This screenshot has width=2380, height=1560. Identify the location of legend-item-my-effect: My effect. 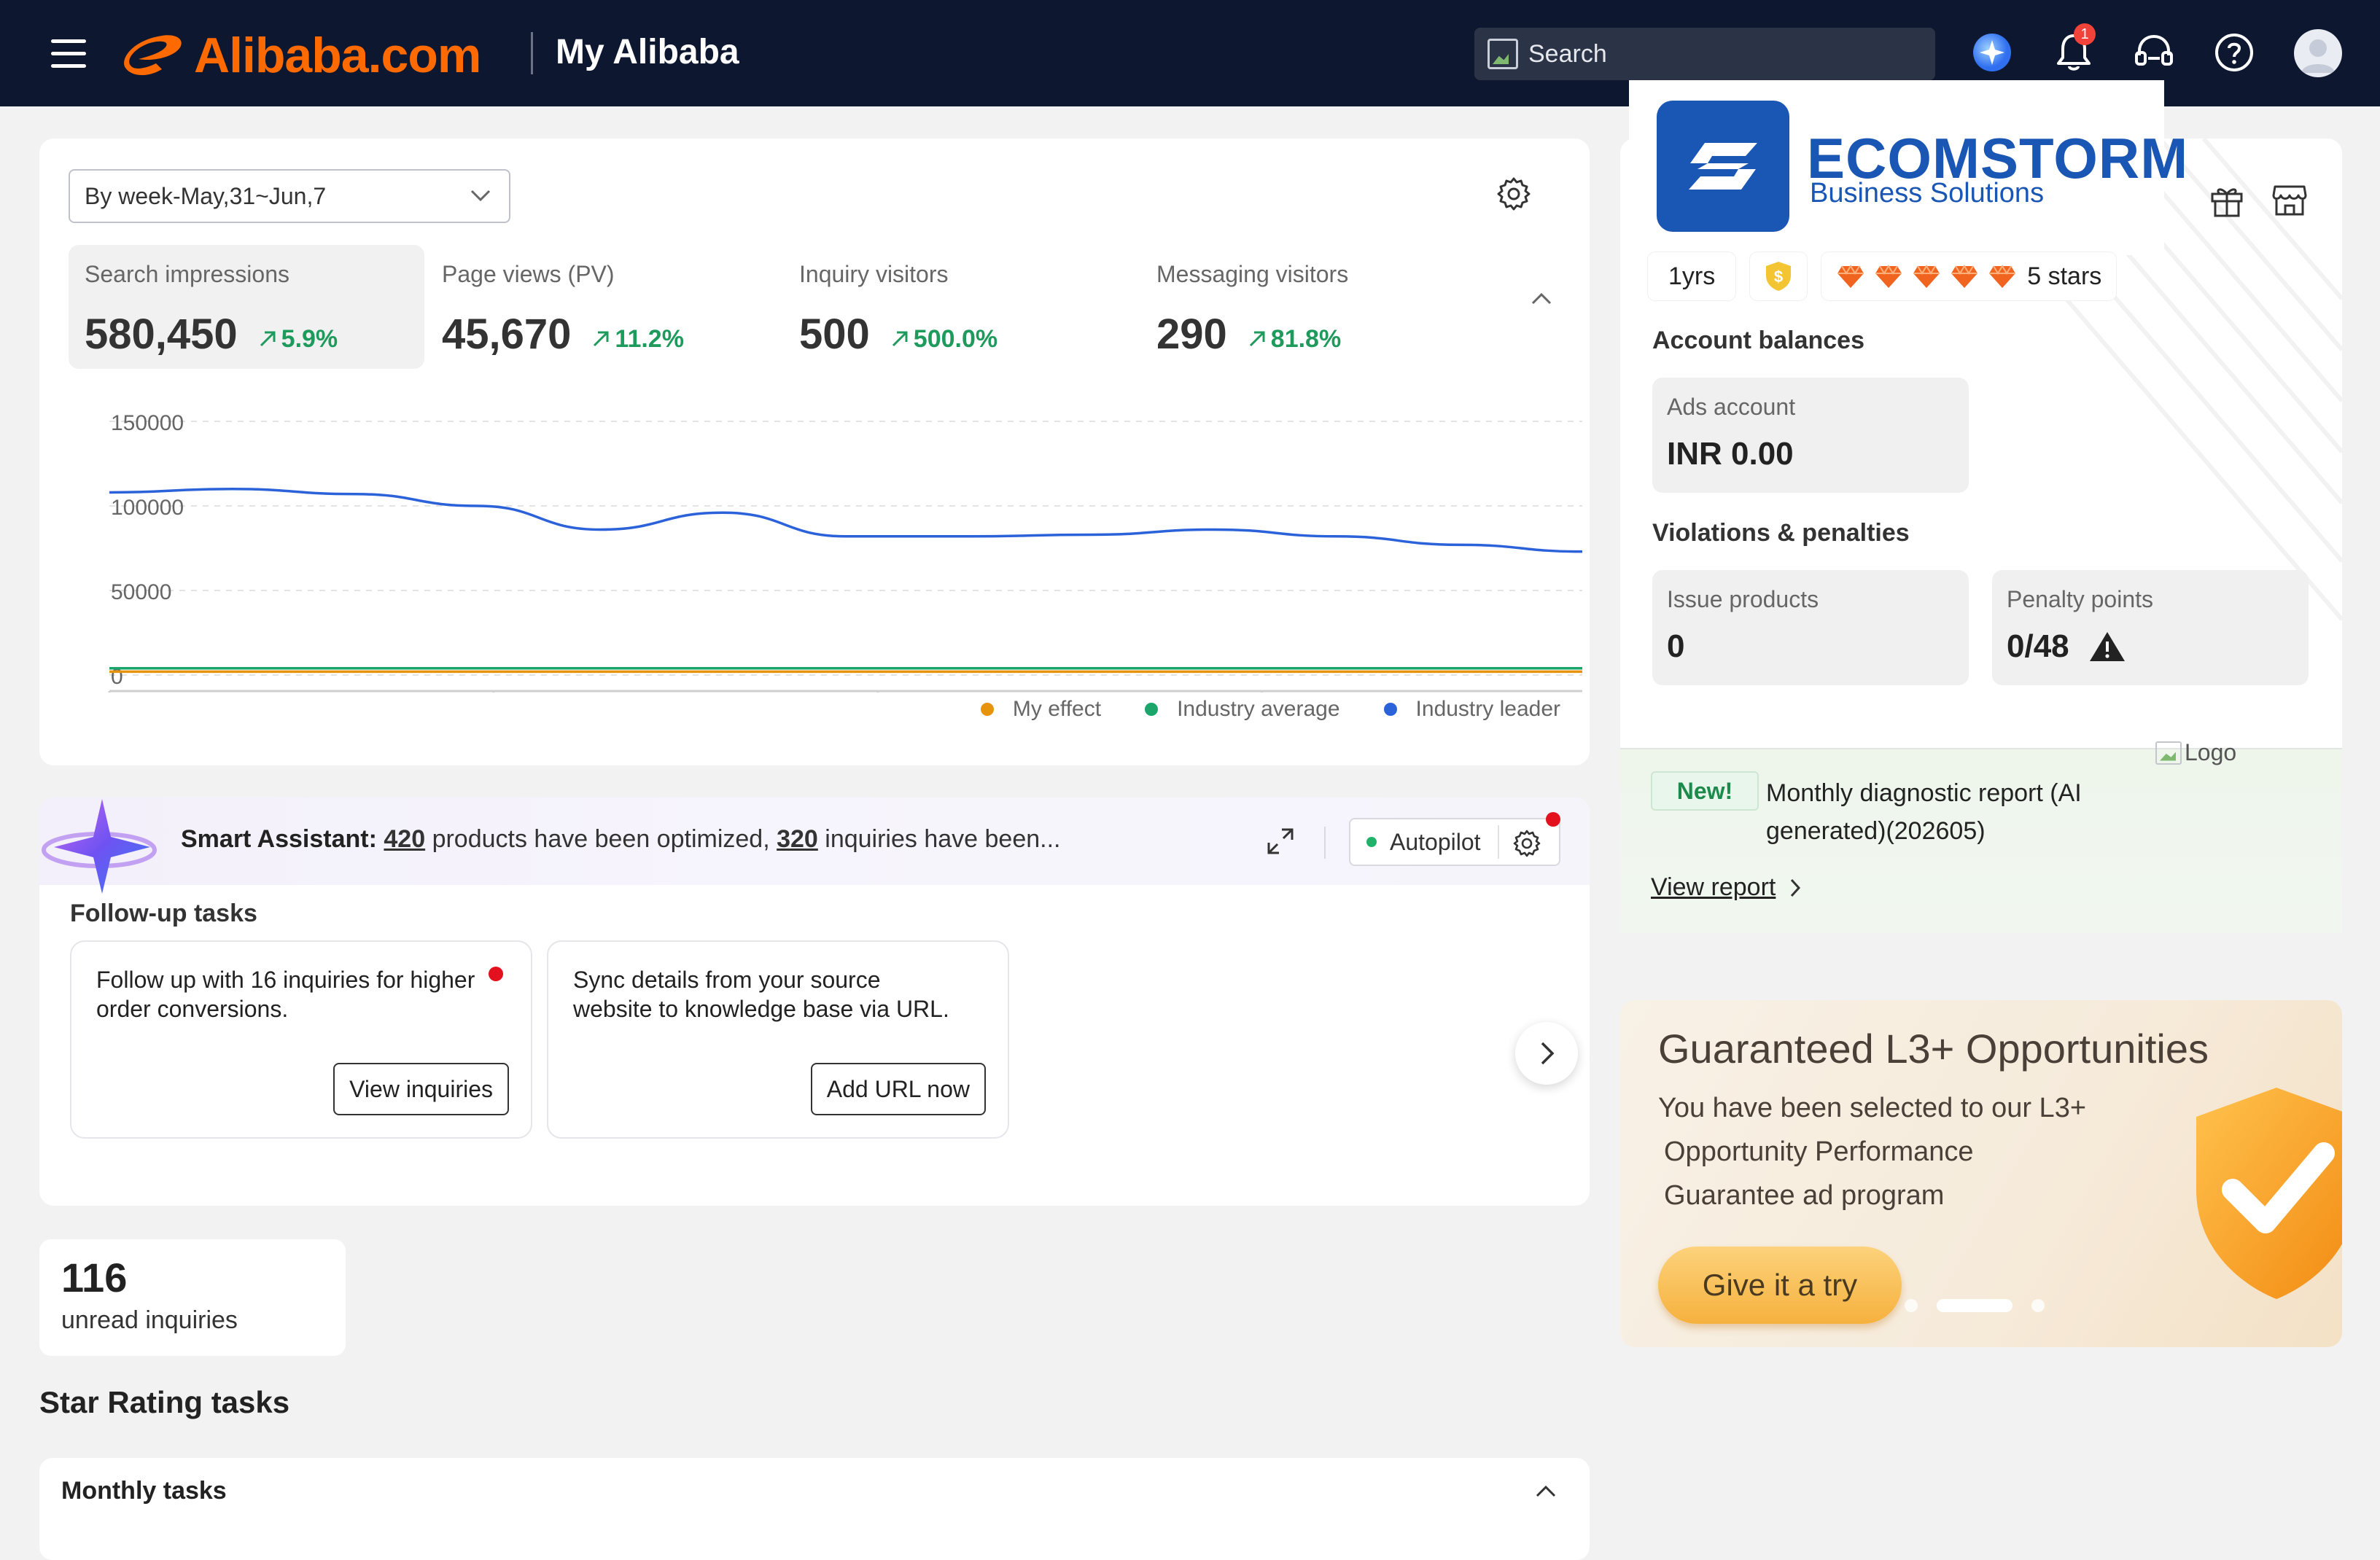
(1040, 709).